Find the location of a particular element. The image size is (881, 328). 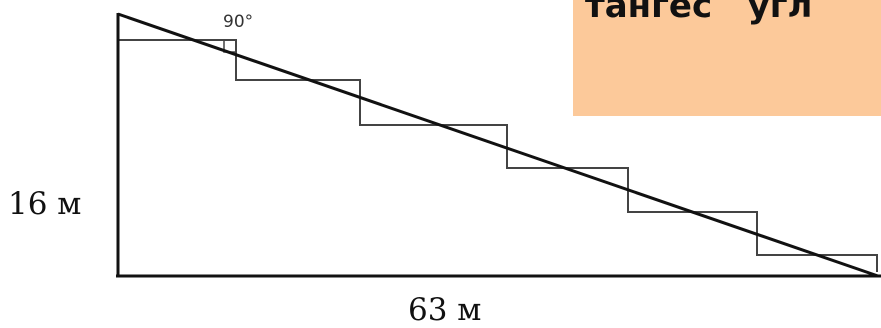

base-label: 63 м is located at coordinates (444, 310).